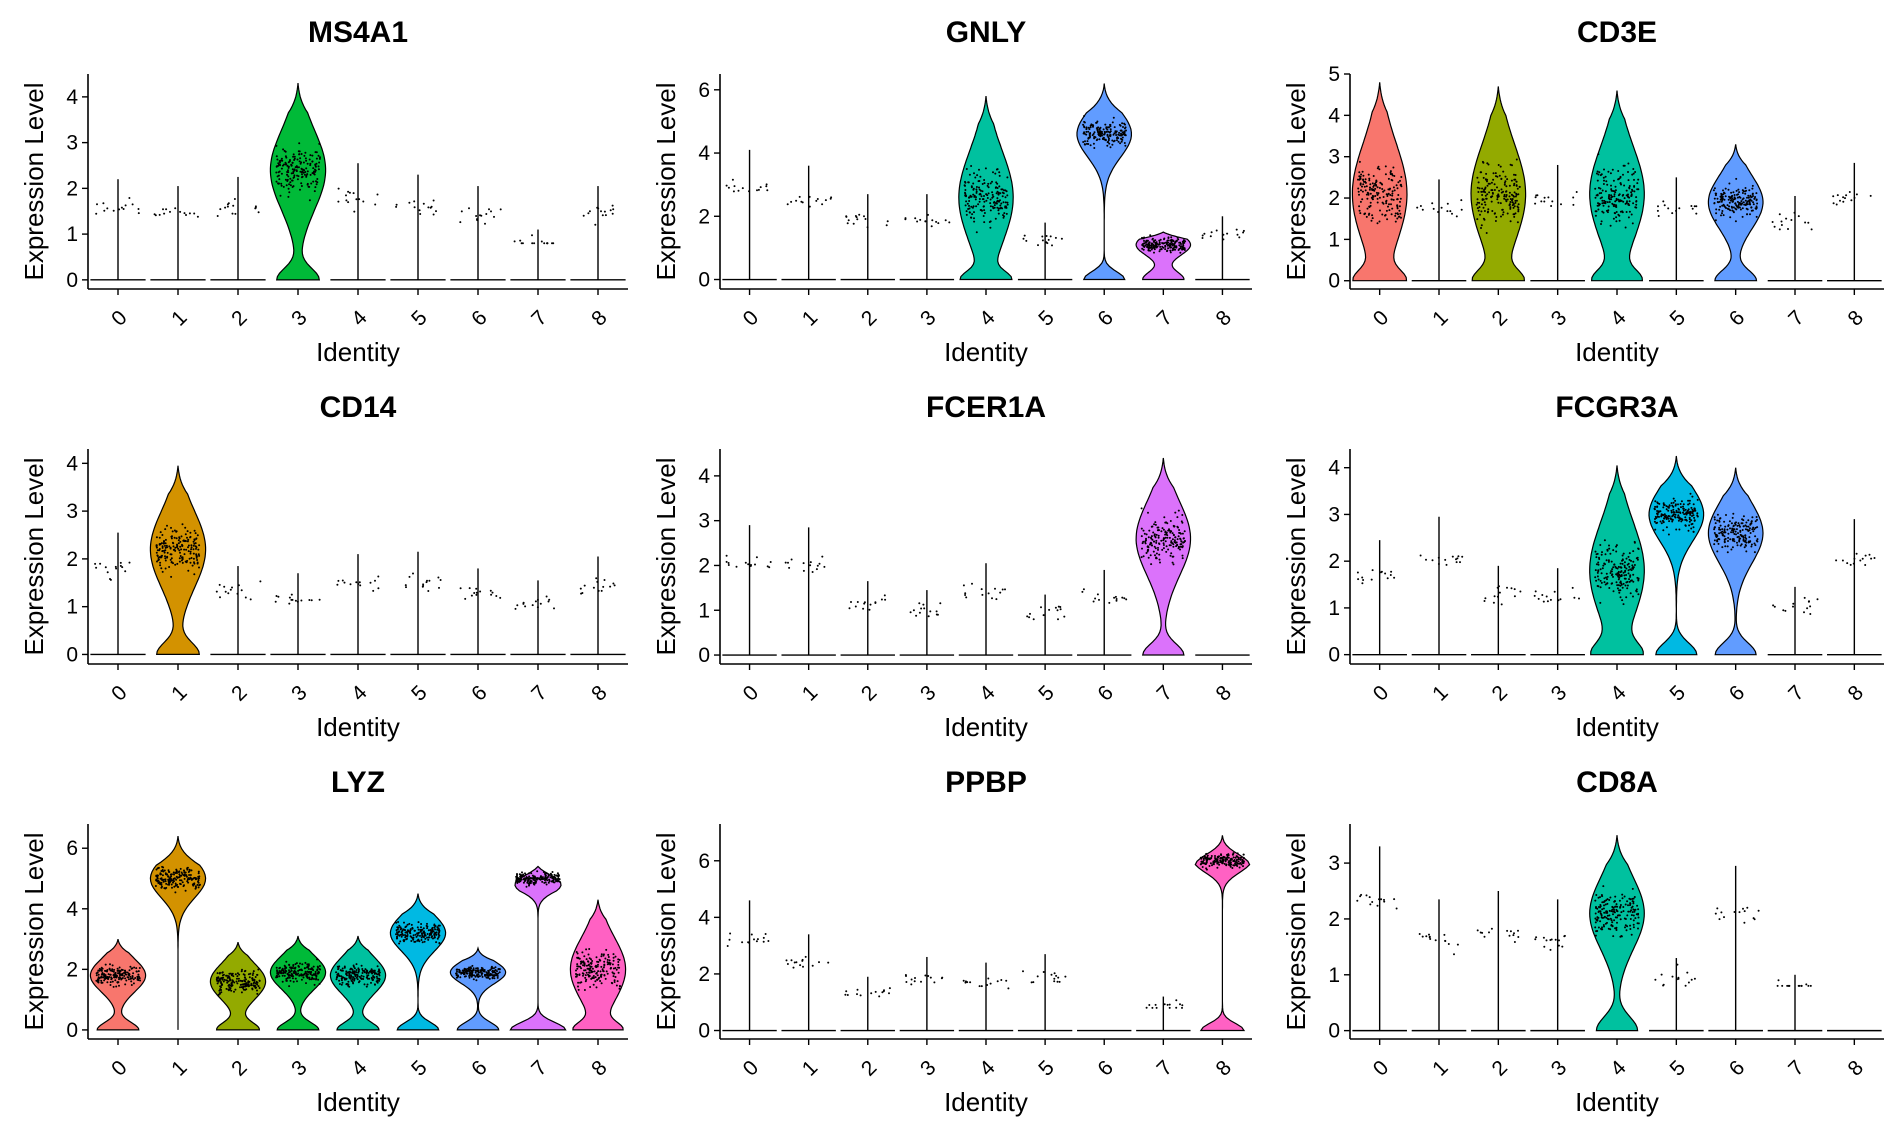 This screenshot has width=1904, height=1143. I want to click on x-tick-label: 0, so click(751, 693).